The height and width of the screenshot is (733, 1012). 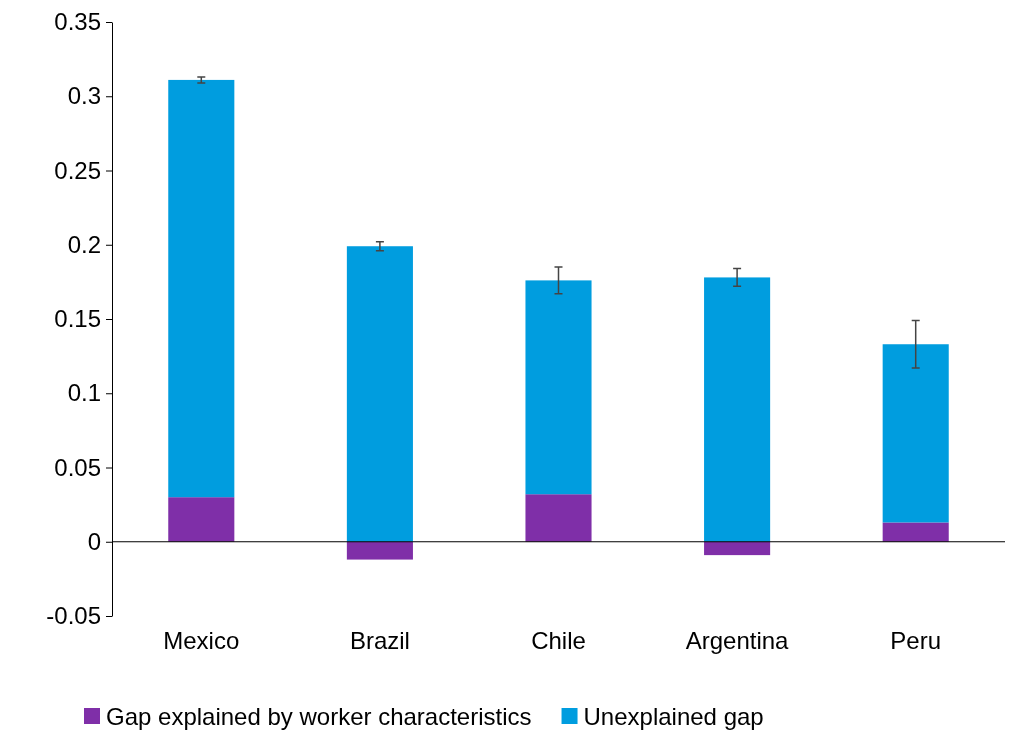 I want to click on y-tick-label: 0.05, so click(x=77, y=467).